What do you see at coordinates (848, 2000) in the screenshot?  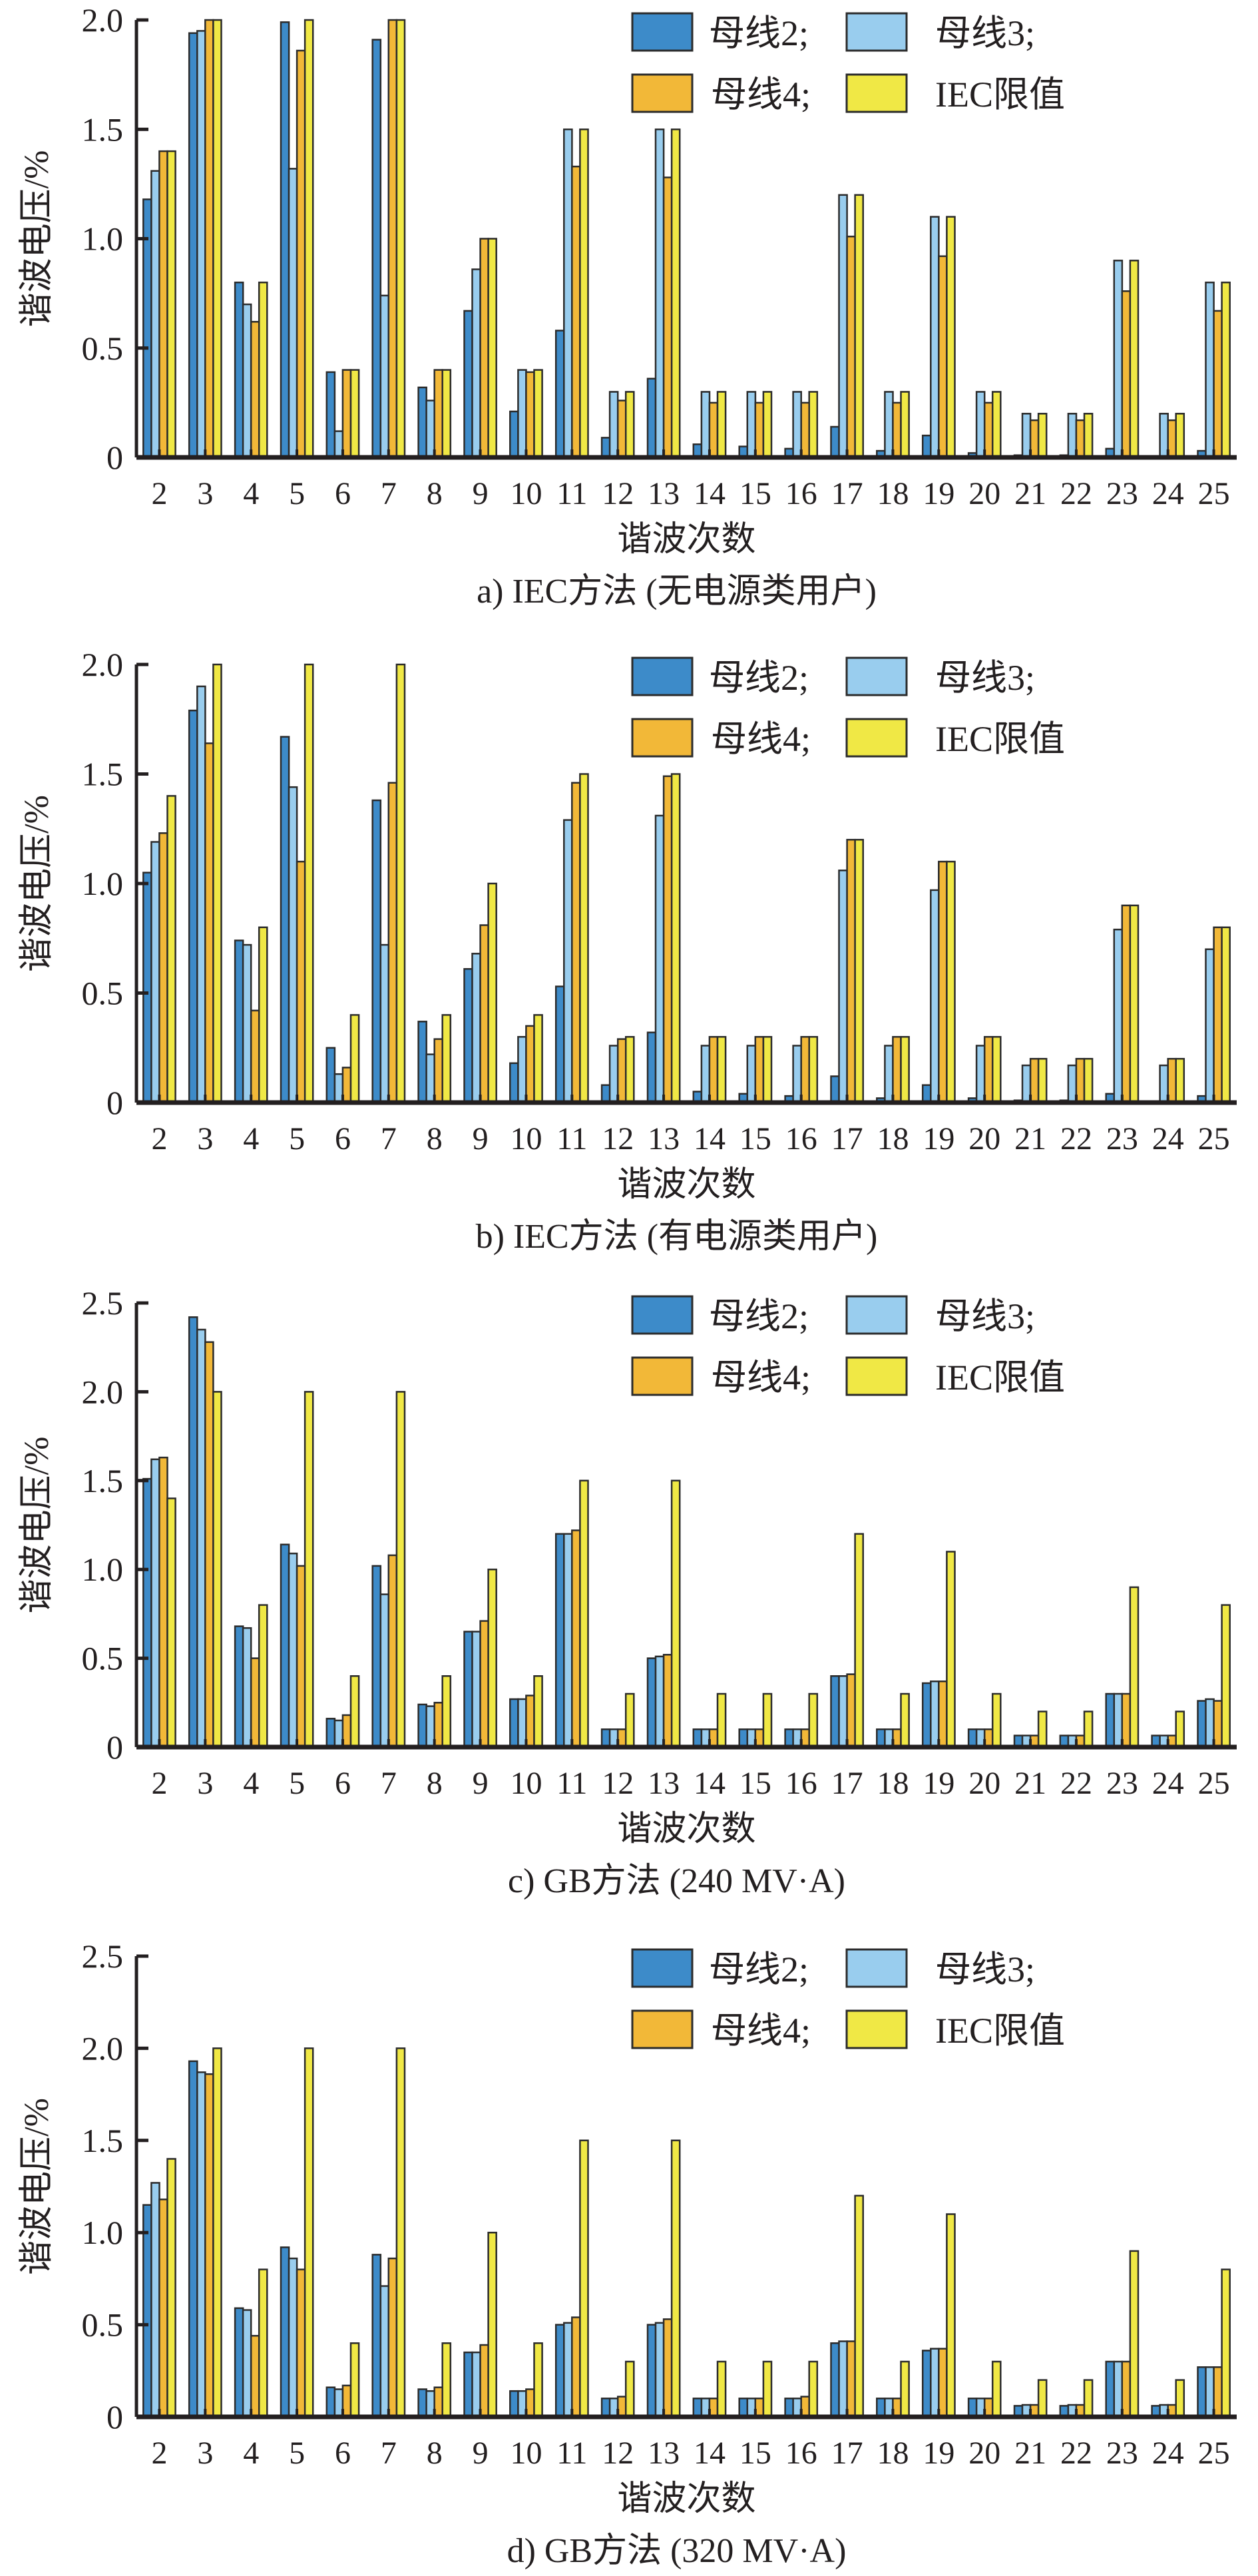 I see `legend: 母线2; 母线3; 母线4; IEC限值` at bounding box center [848, 2000].